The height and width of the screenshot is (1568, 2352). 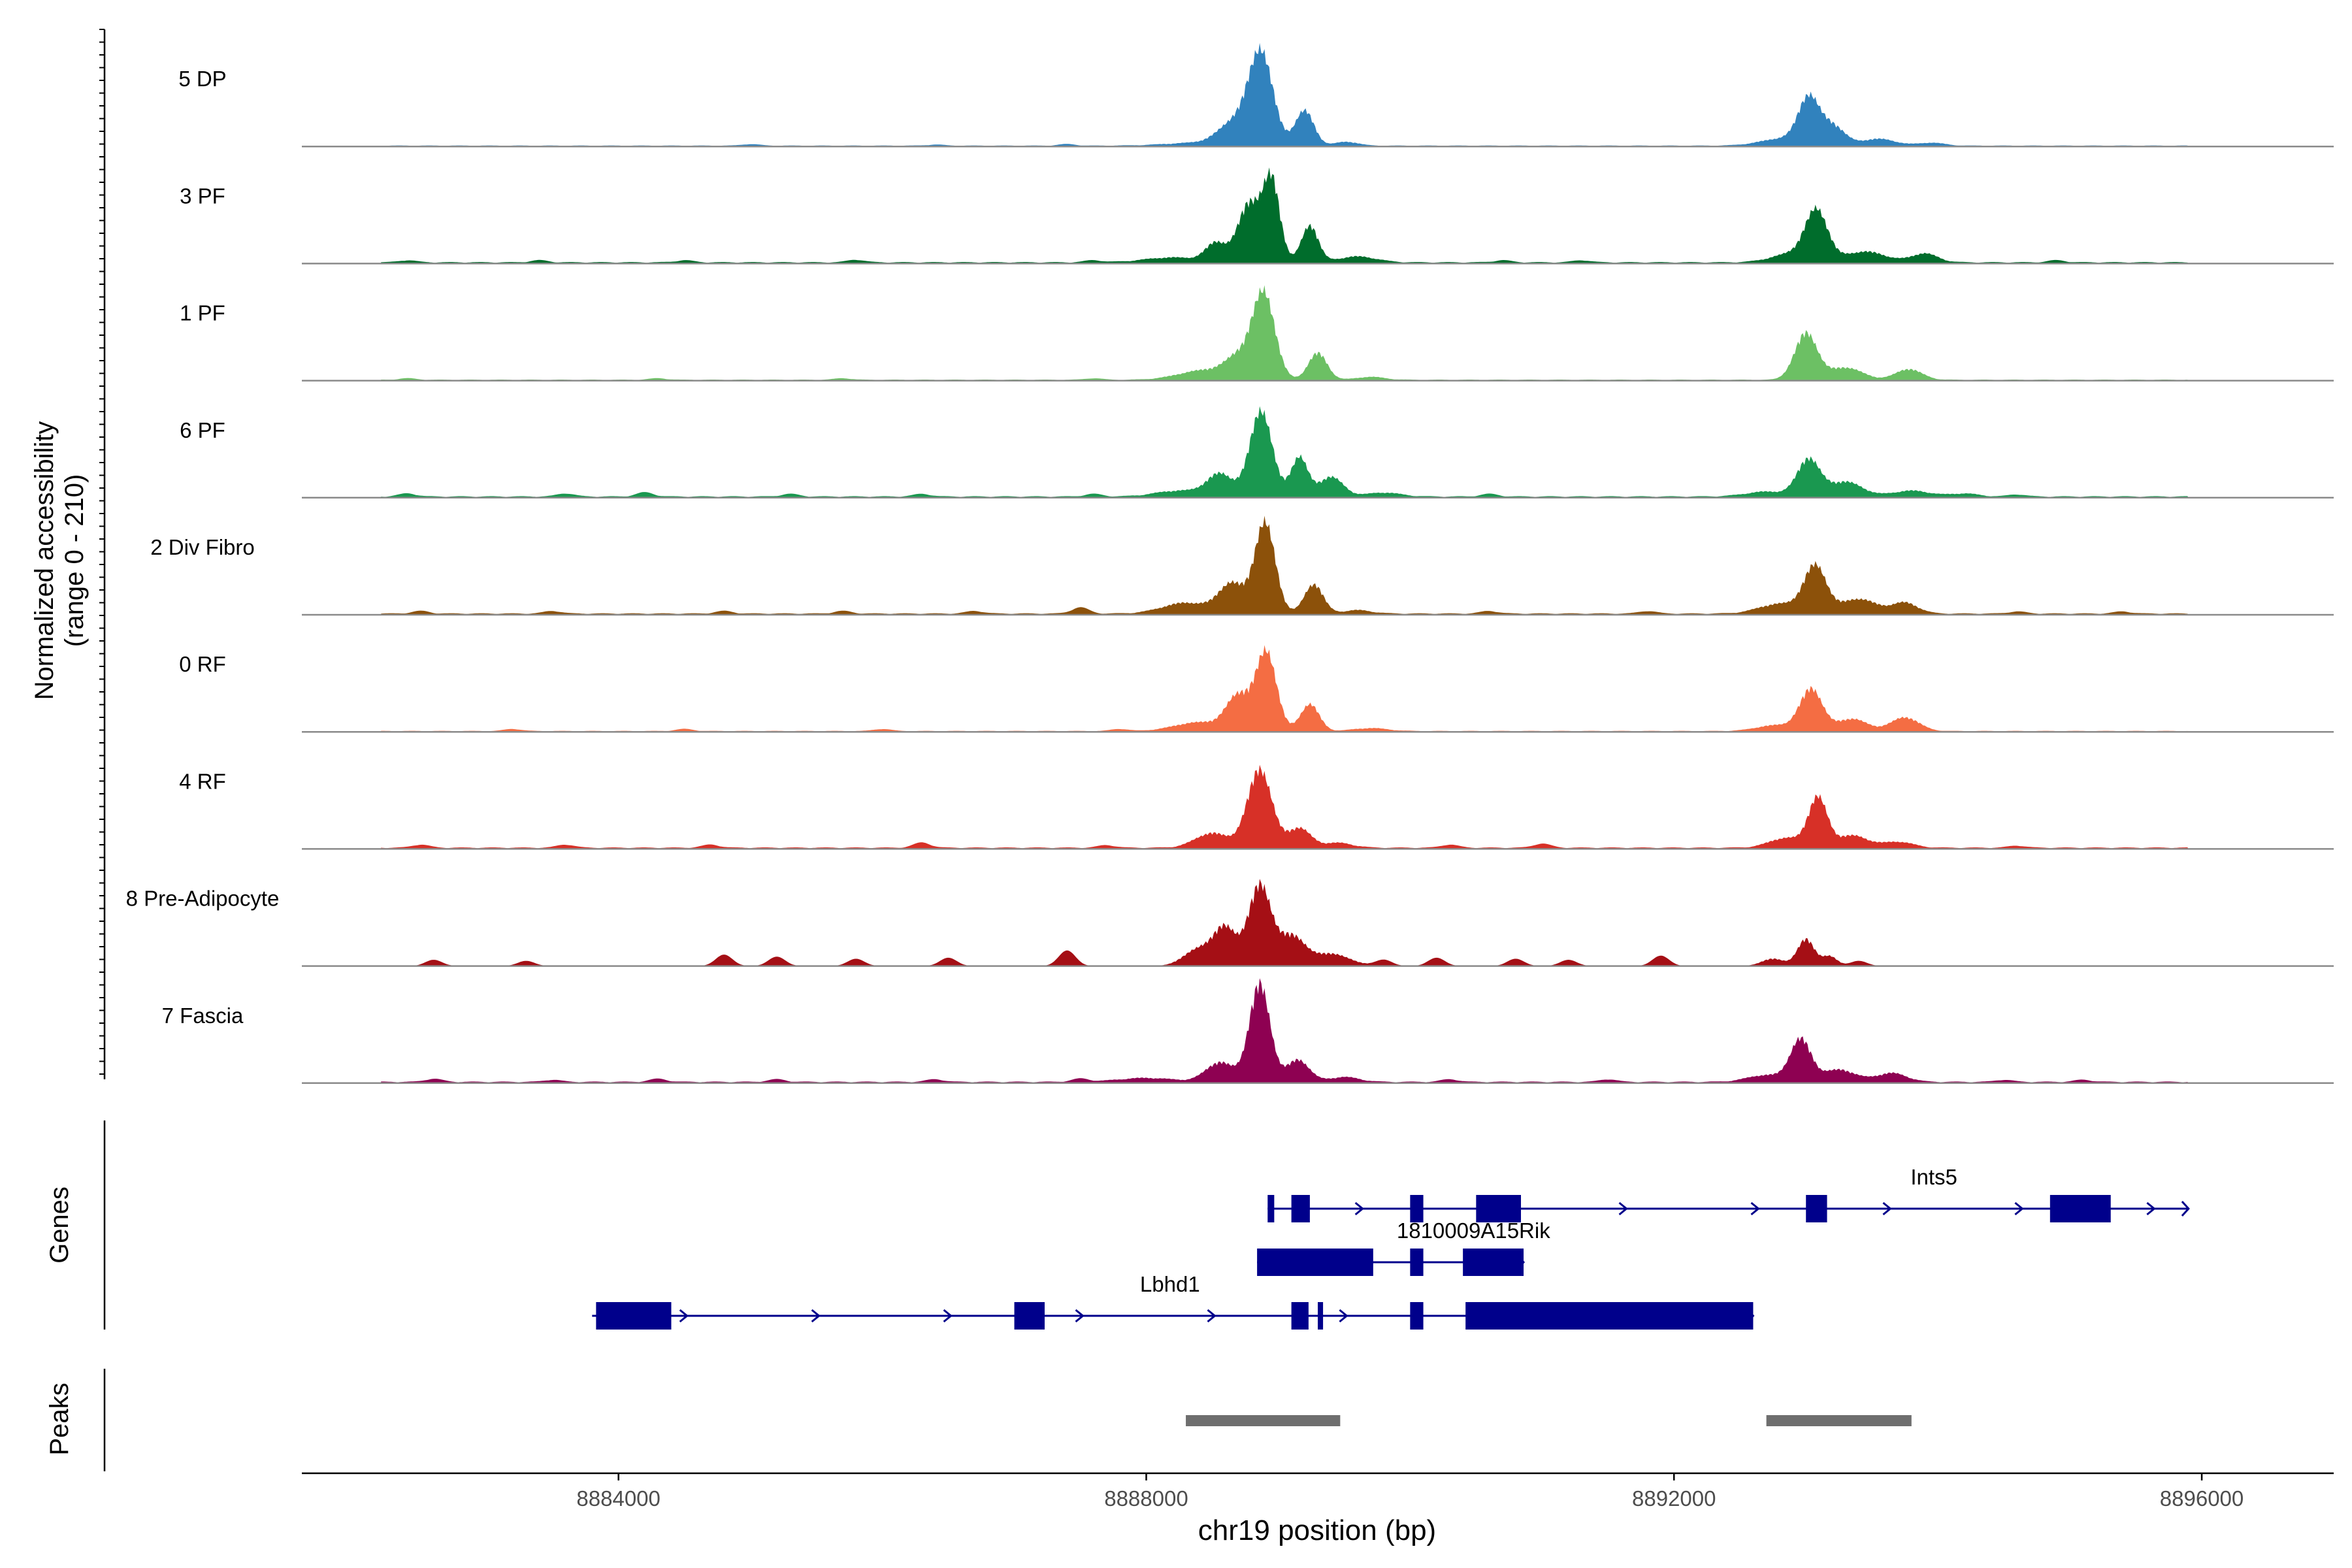 I want to click on track-label: 4 RF, so click(x=202, y=781).